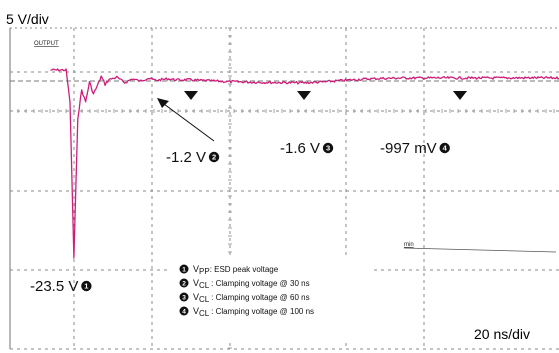  I want to click on marker-number: 2, so click(214, 157).